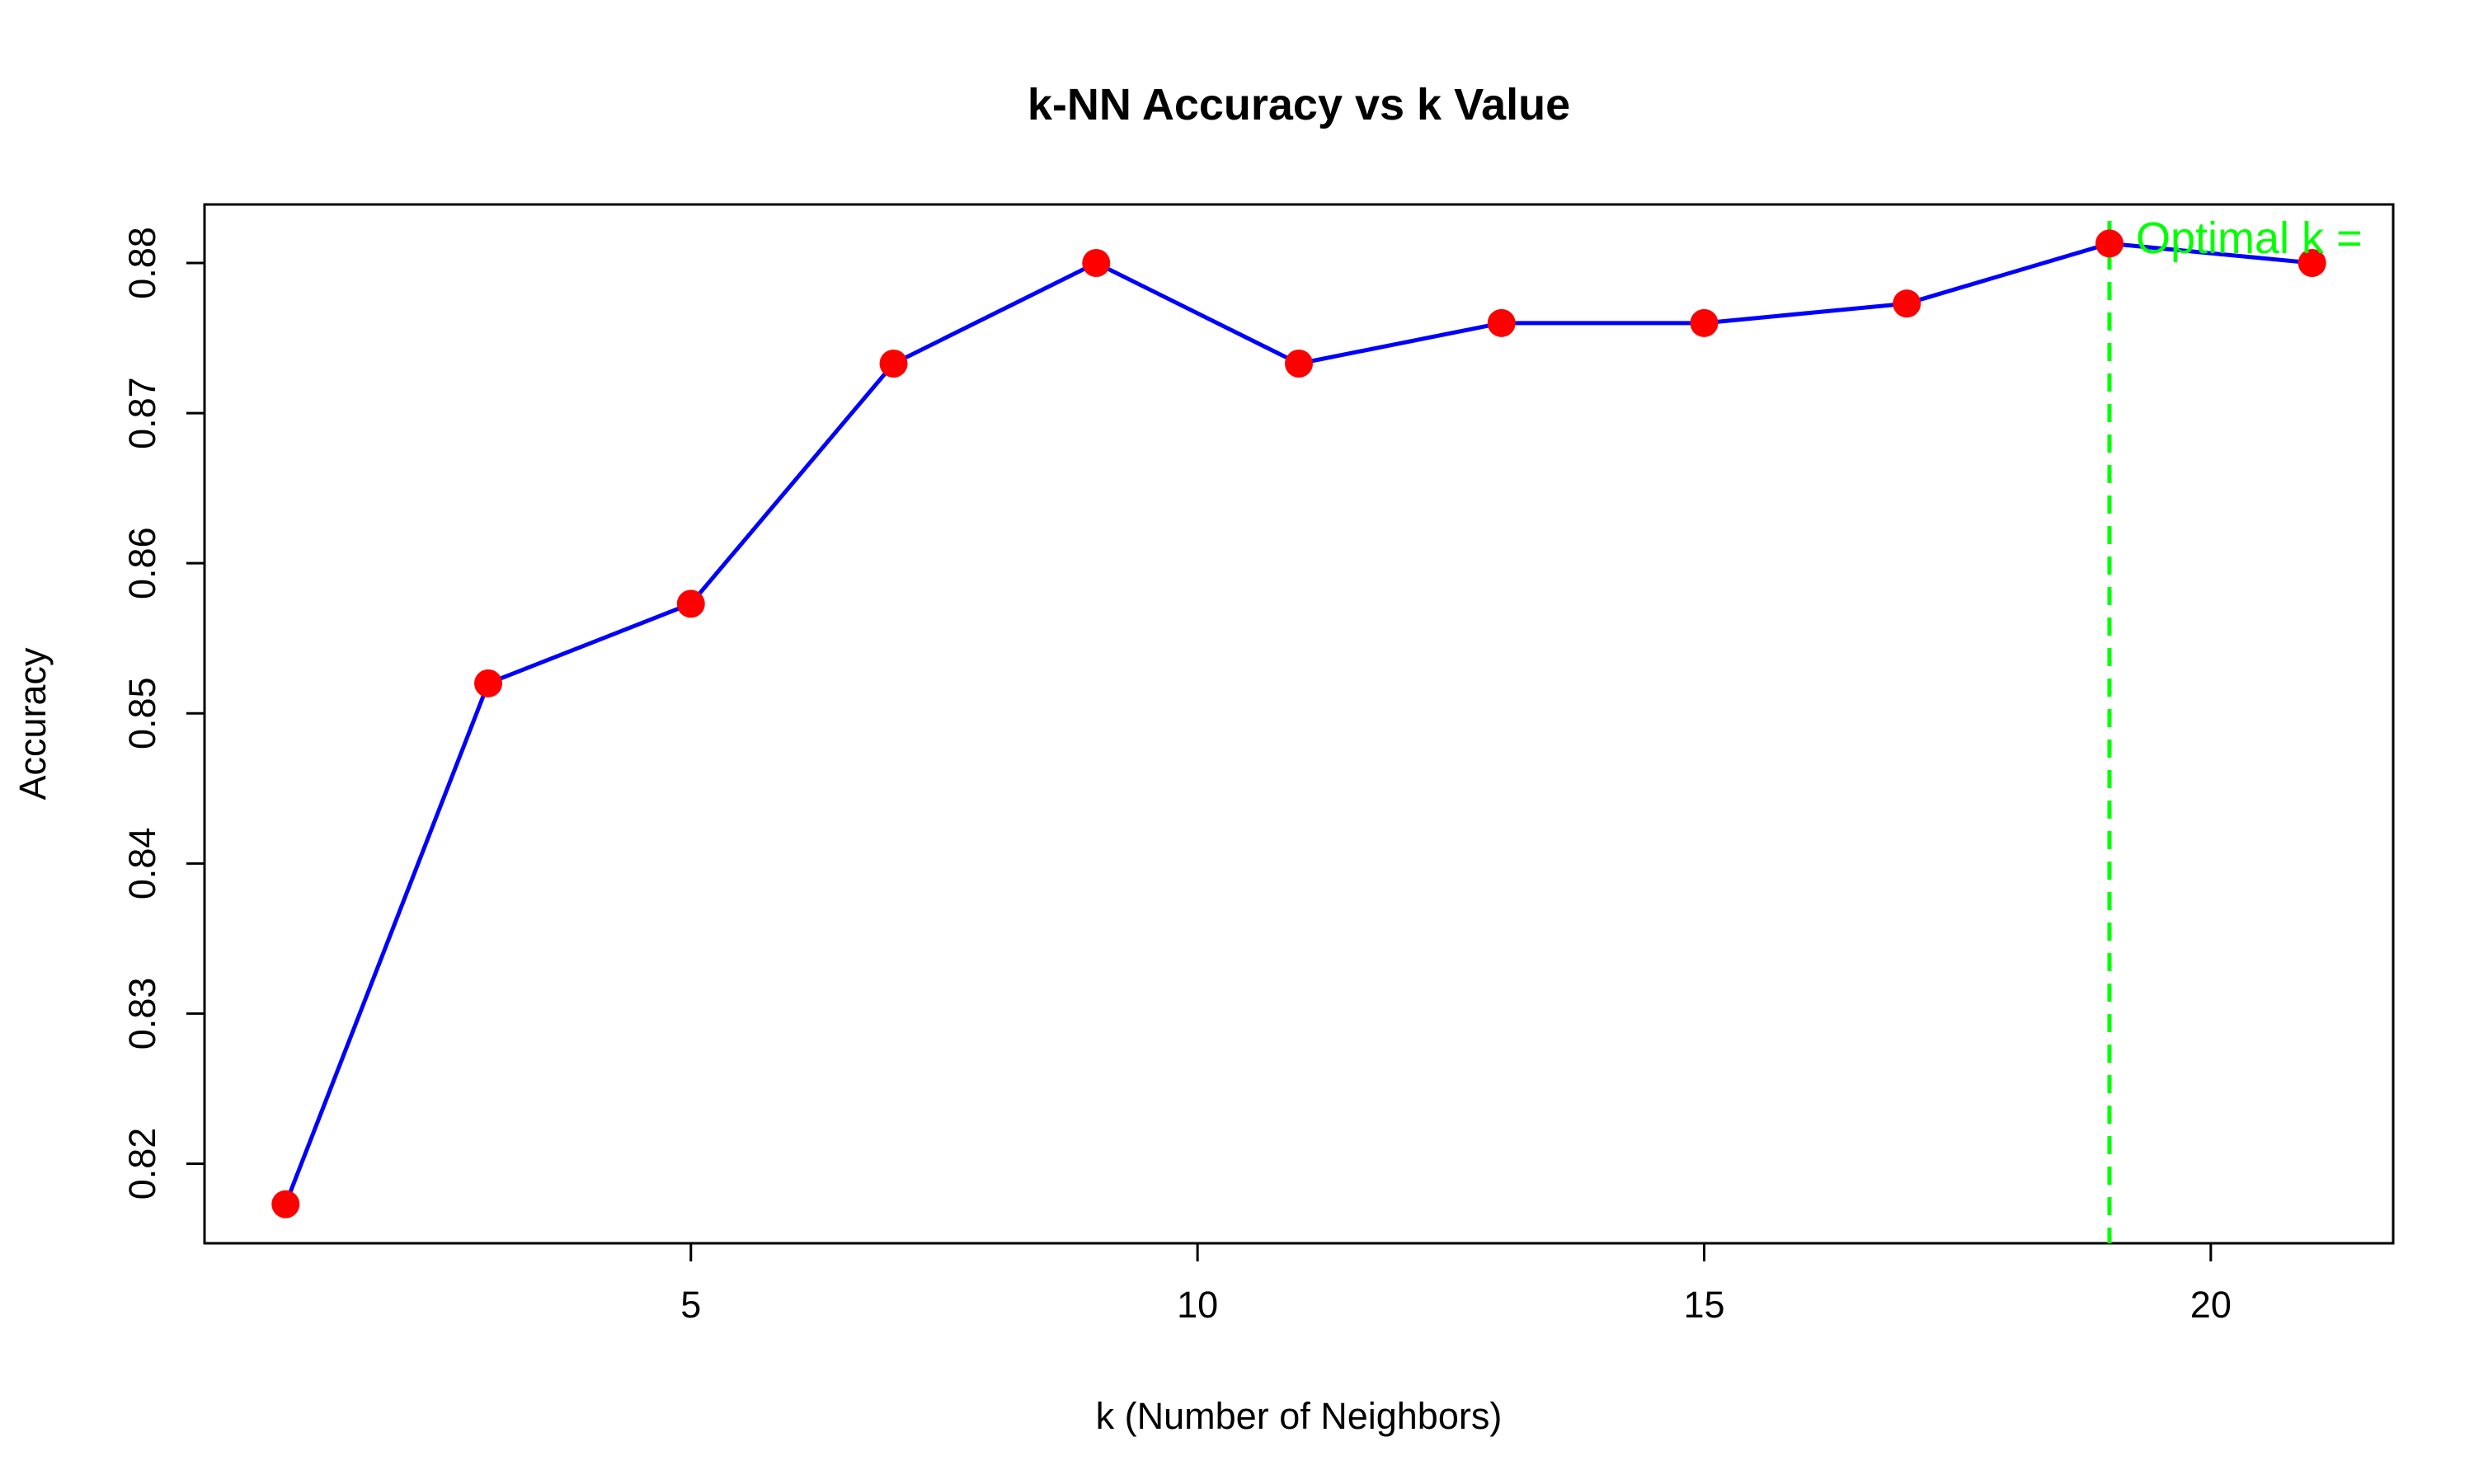  What do you see at coordinates (163, 713) in the screenshot?
I see `y-axis: 0.82 0.83 0.84 0.85 0.86 0.87 0.88` at bounding box center [163, 713].